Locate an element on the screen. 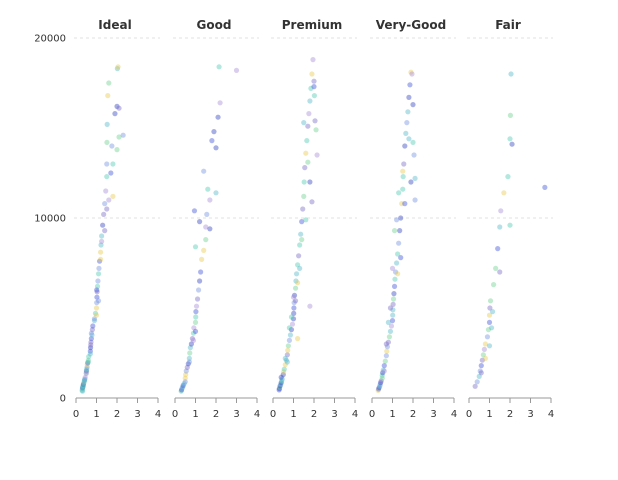 The height and width of the screenshot is (480, 618). facet-panel-ideal: Ideal 0 1 2 3 4 is located at coordinates (117, 219).